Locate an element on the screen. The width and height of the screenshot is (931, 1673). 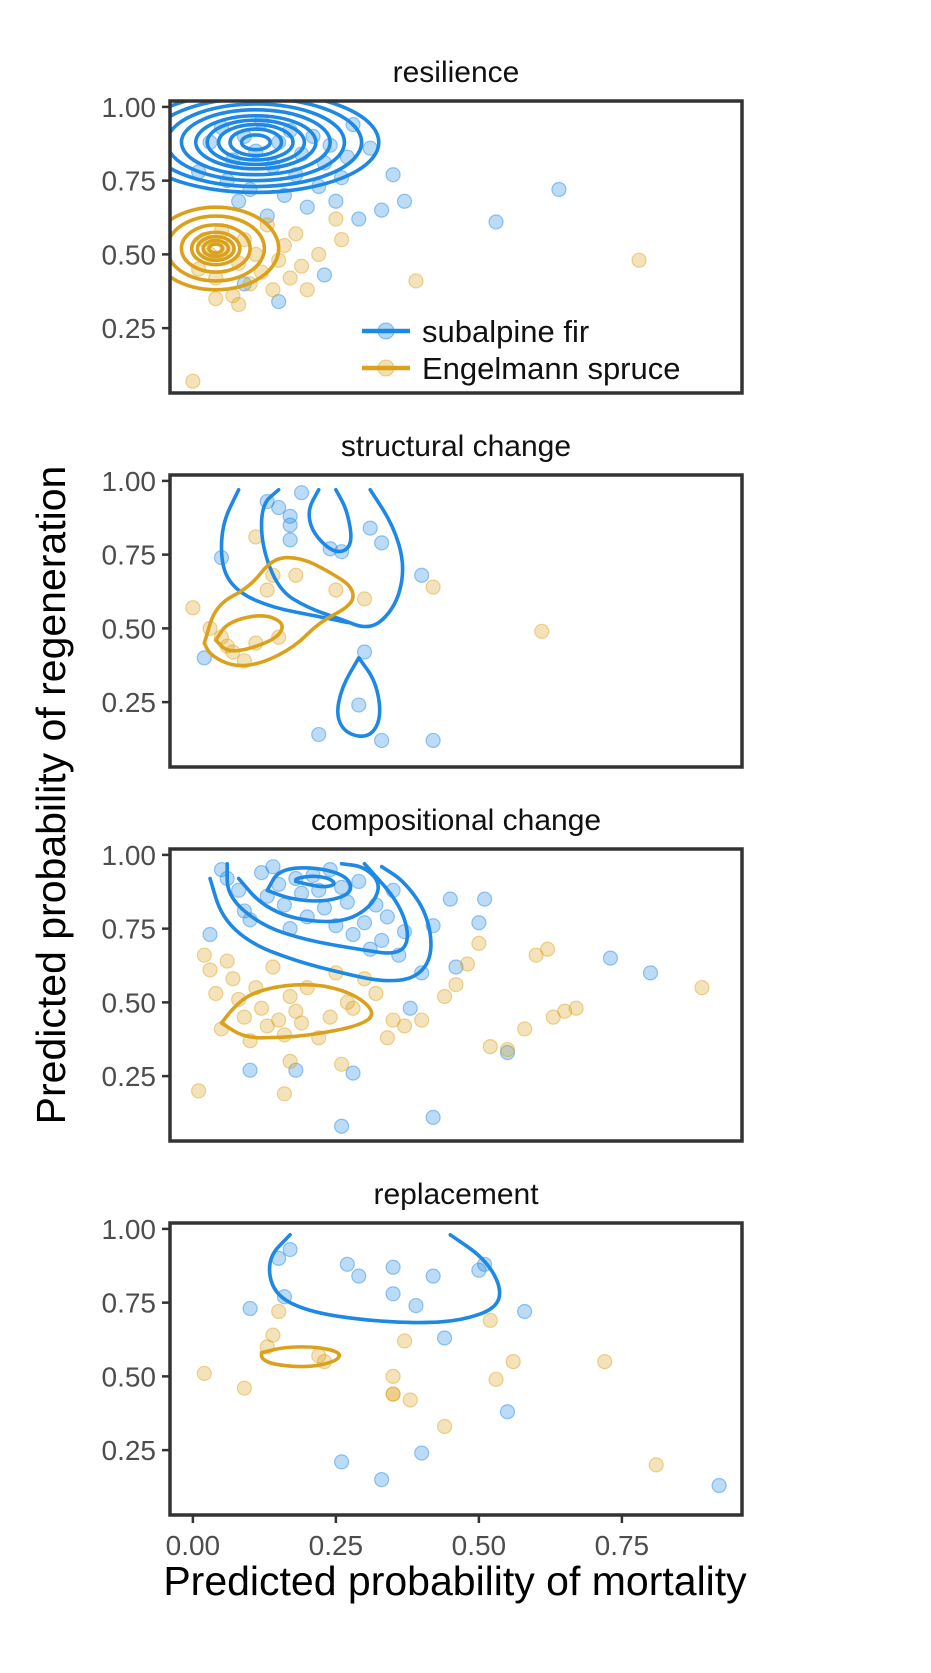
x-tick-label: 0.75 is located at coordinates (622, 1545).